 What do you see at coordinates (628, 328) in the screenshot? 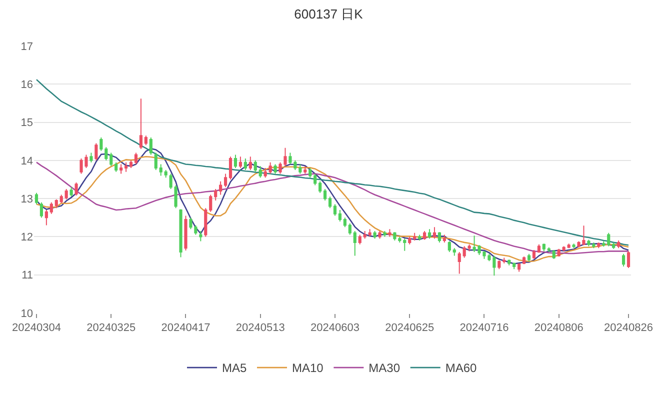
I see `x-tick-label: 20240826` at bounding box center [628, 328].